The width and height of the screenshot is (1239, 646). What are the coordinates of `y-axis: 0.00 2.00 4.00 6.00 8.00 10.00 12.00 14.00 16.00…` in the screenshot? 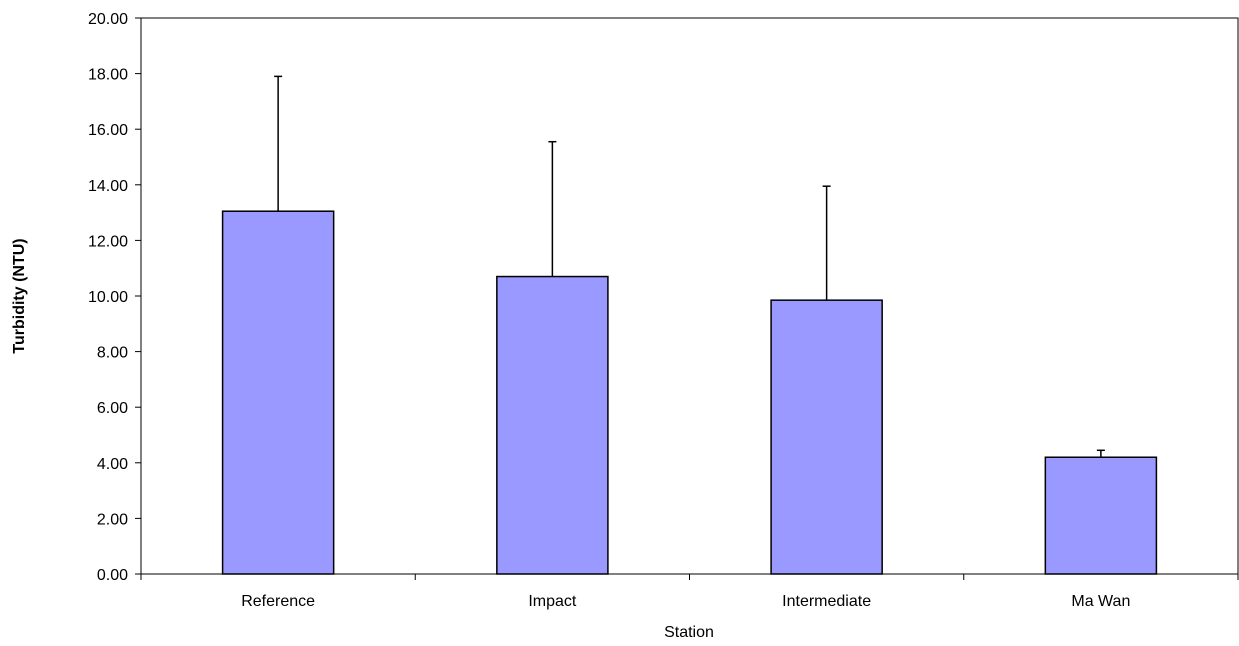 It's located at (115, 297).